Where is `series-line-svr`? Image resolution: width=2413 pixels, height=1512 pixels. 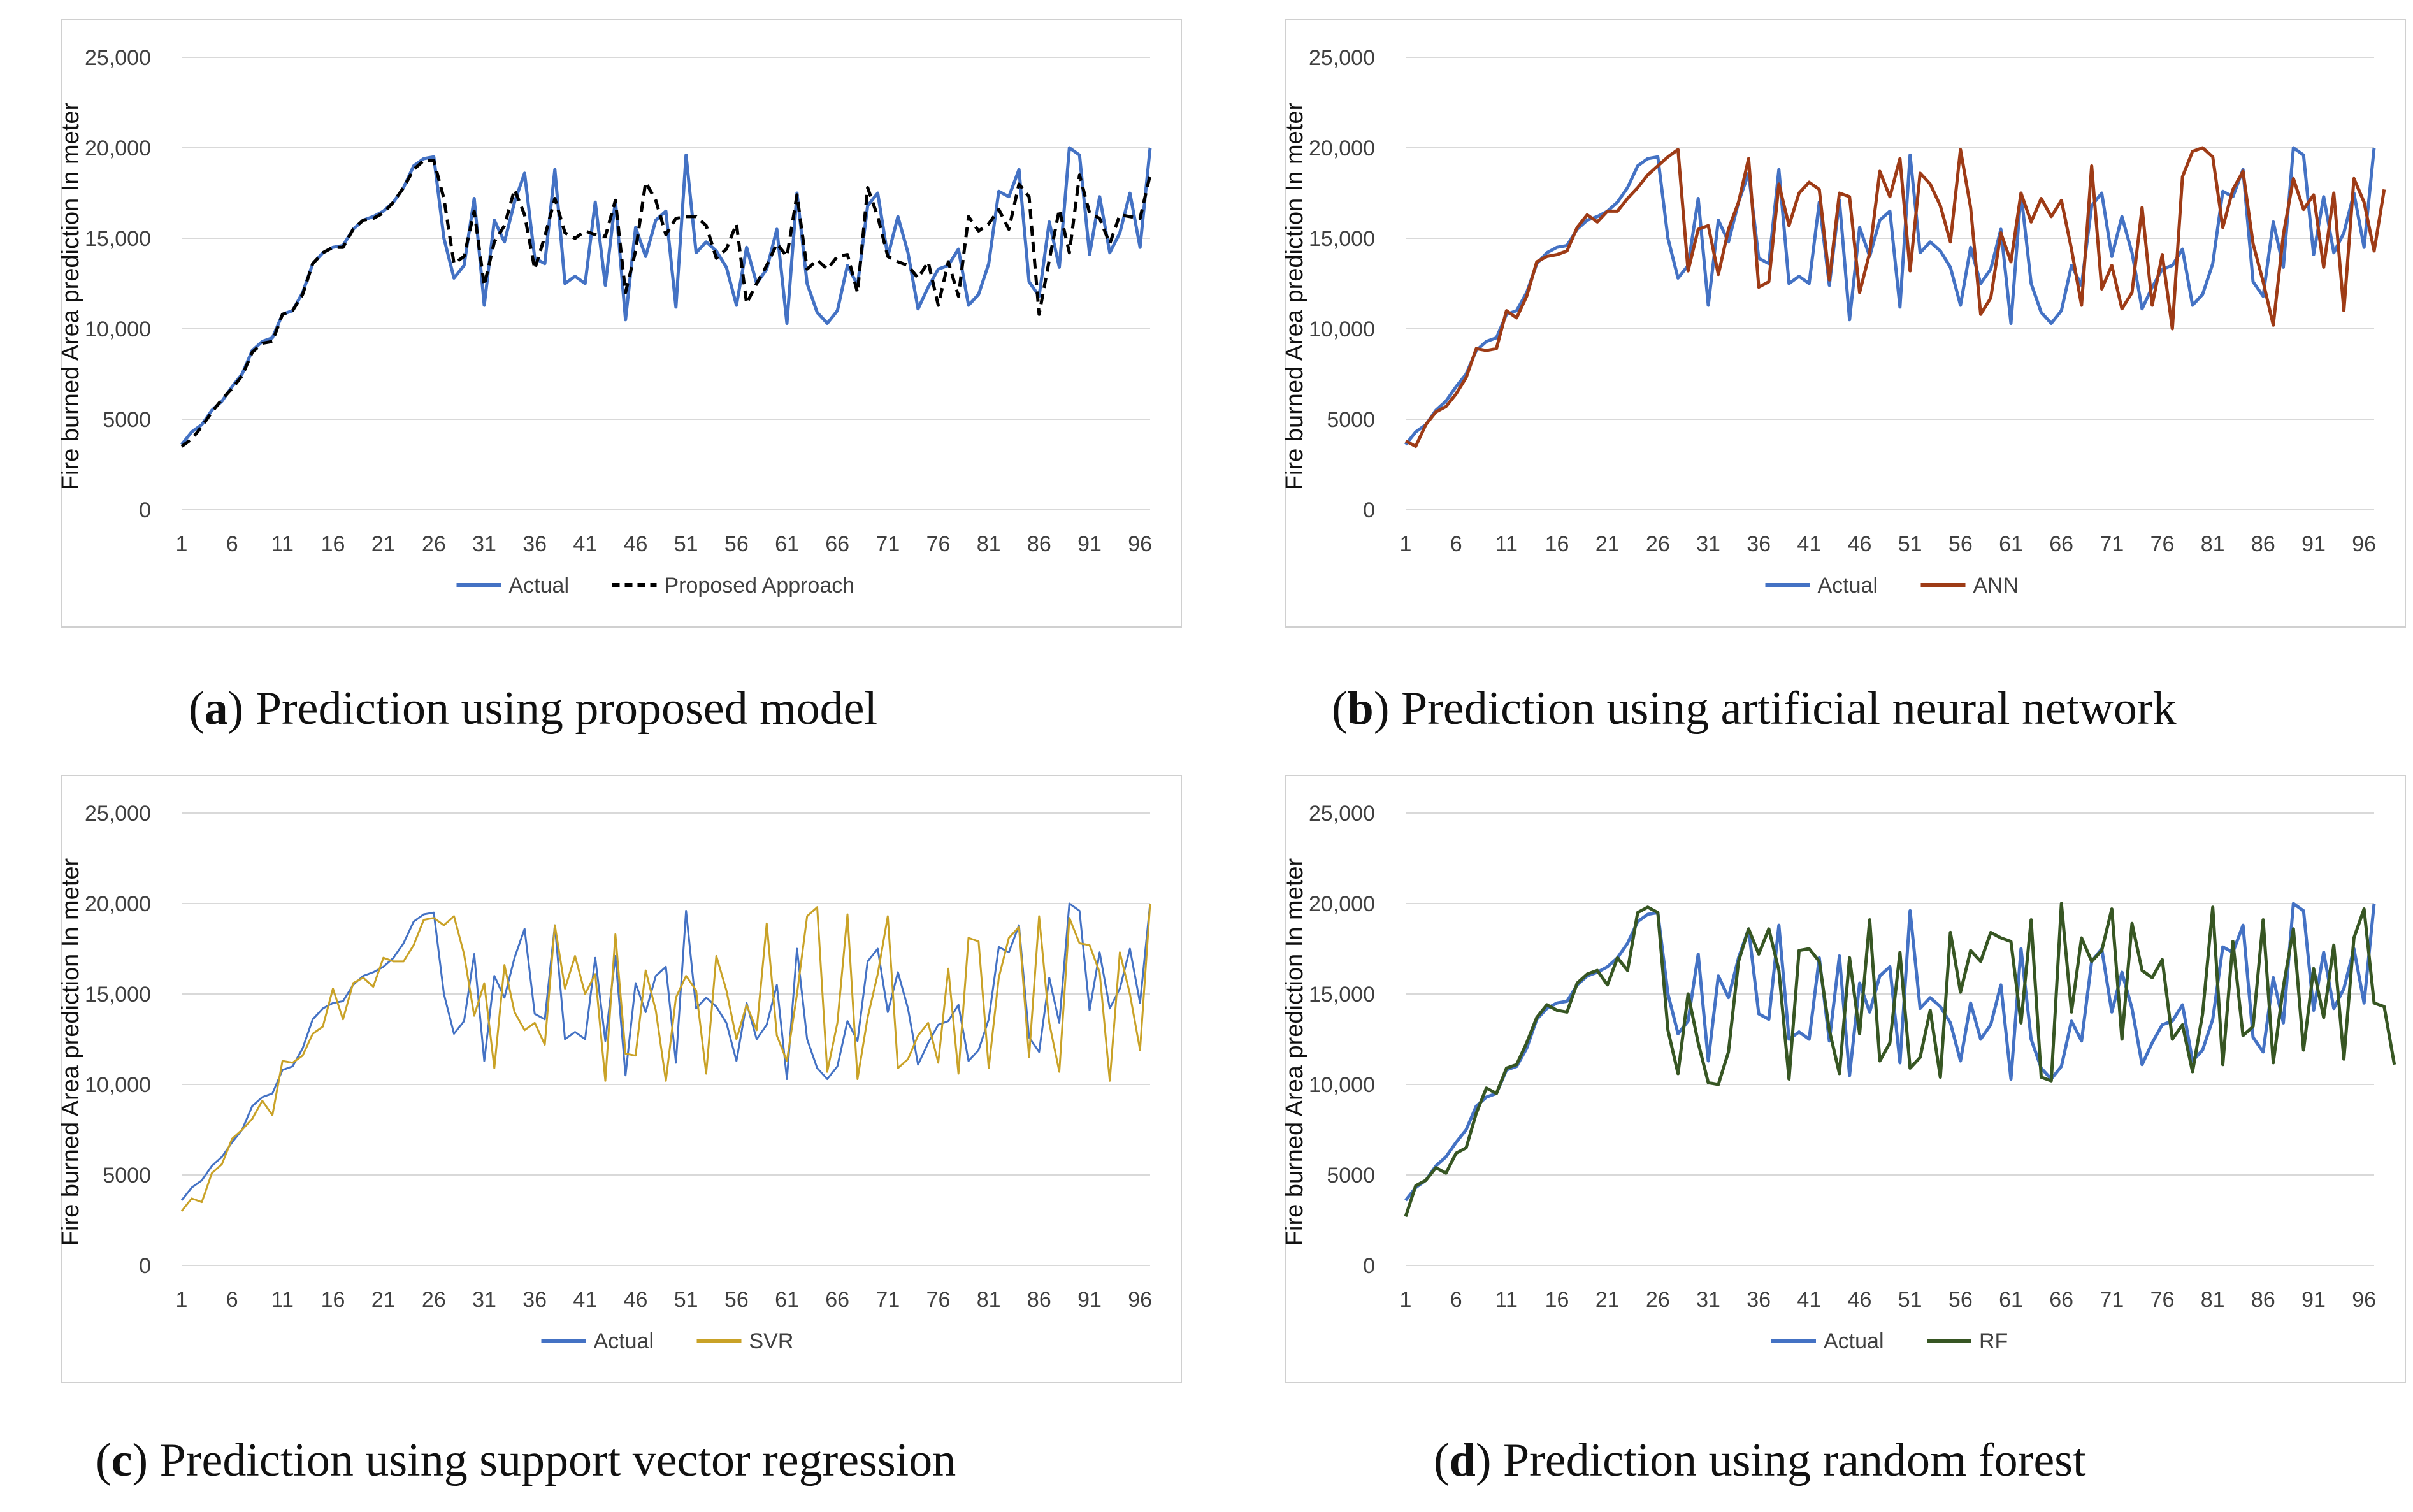
series-line-svr is located at coordinates (666, 1057).